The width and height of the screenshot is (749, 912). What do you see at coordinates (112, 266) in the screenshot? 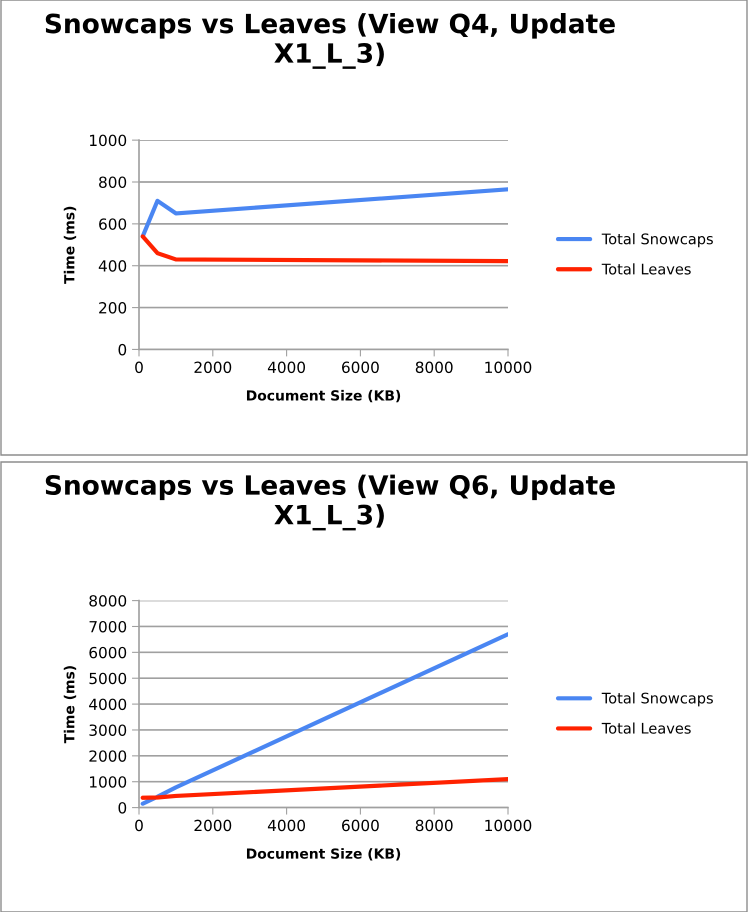
I see `y-tick-label: 400` at bounding box center [112, 266].